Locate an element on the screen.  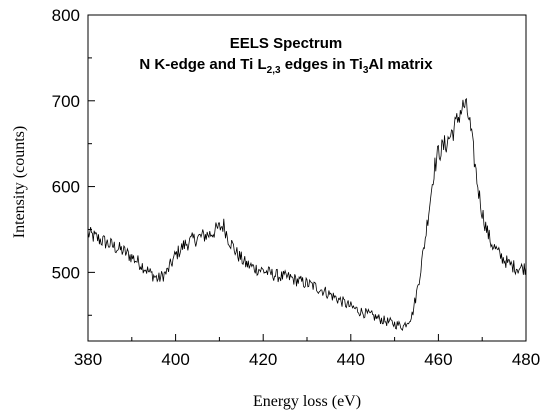
x-tick-label: 380 is located at coordinates (88, 359).